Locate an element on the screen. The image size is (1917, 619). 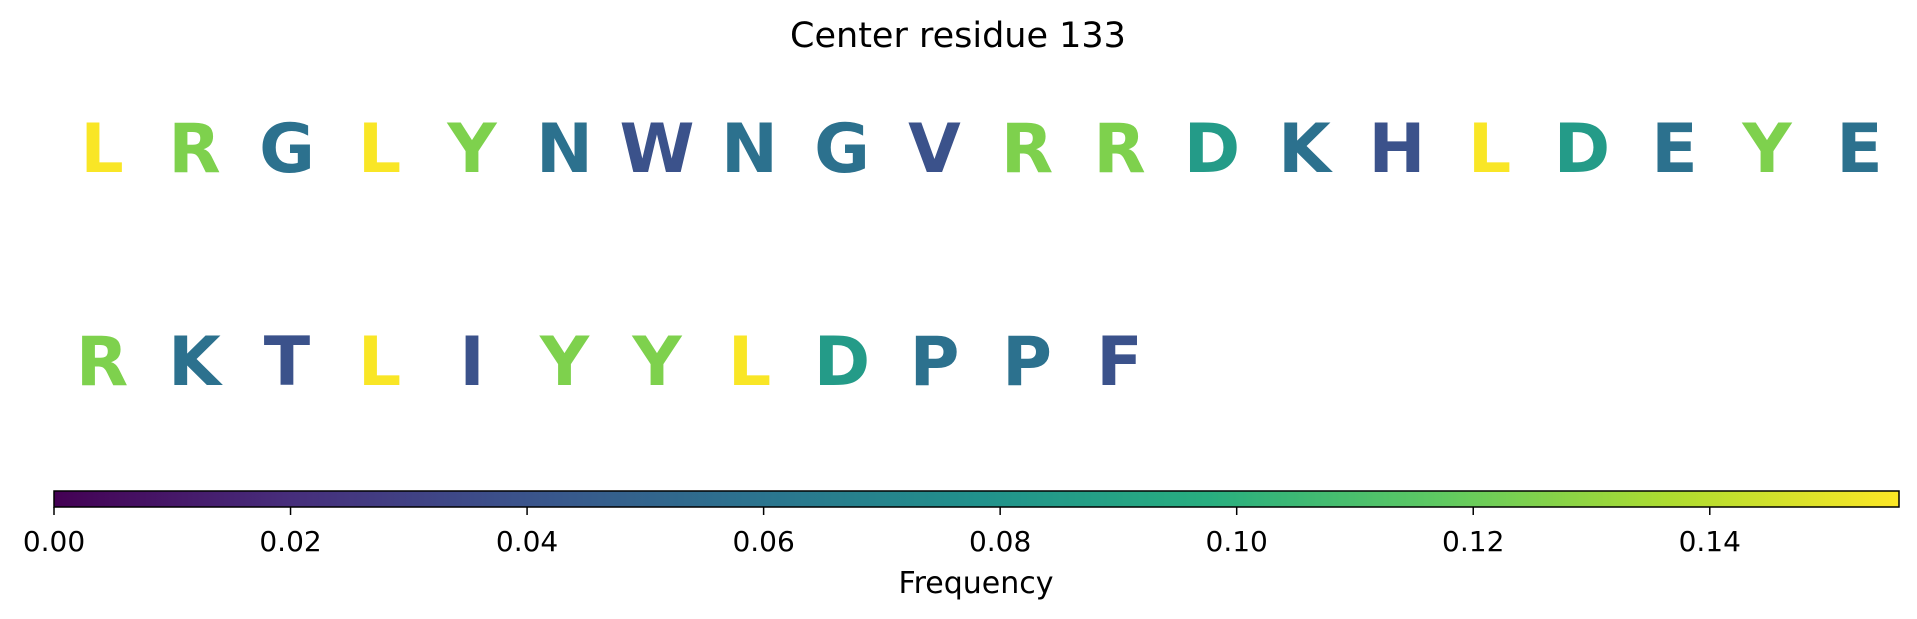
colorbar-tick-label: 0.00 is located at coordinates (54, 541).